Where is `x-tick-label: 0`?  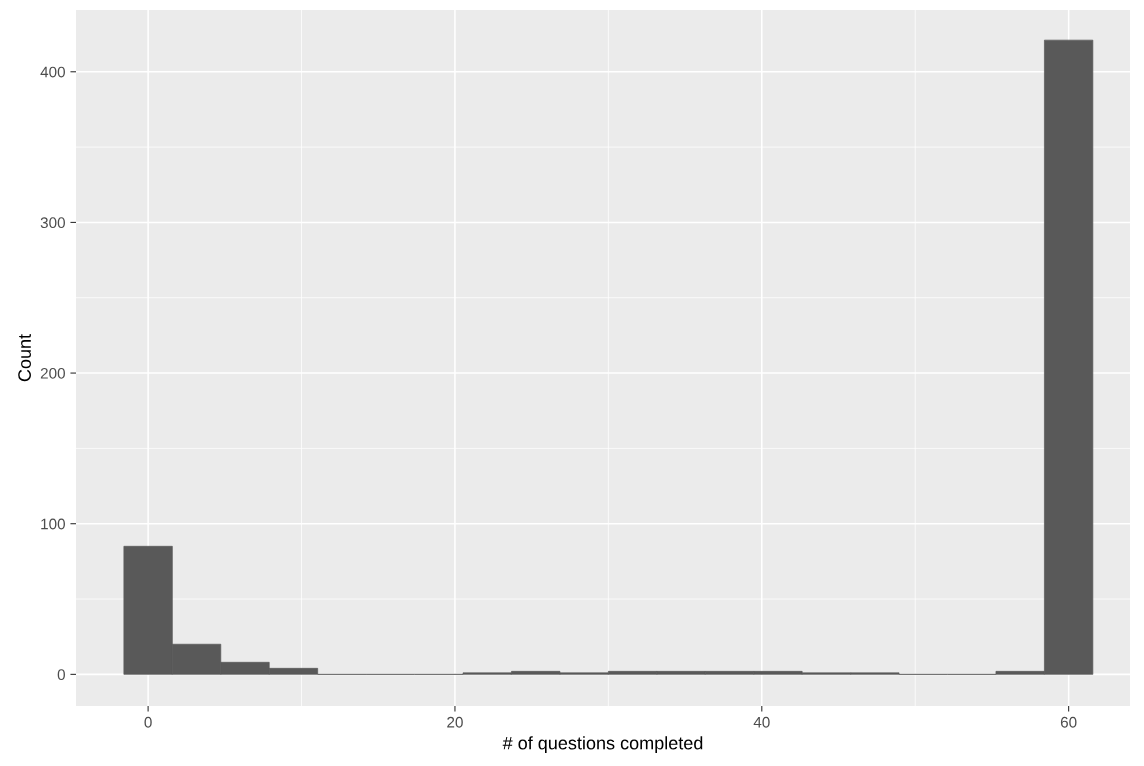
x-tick-label: 0 is located at coordinates (148, 722).